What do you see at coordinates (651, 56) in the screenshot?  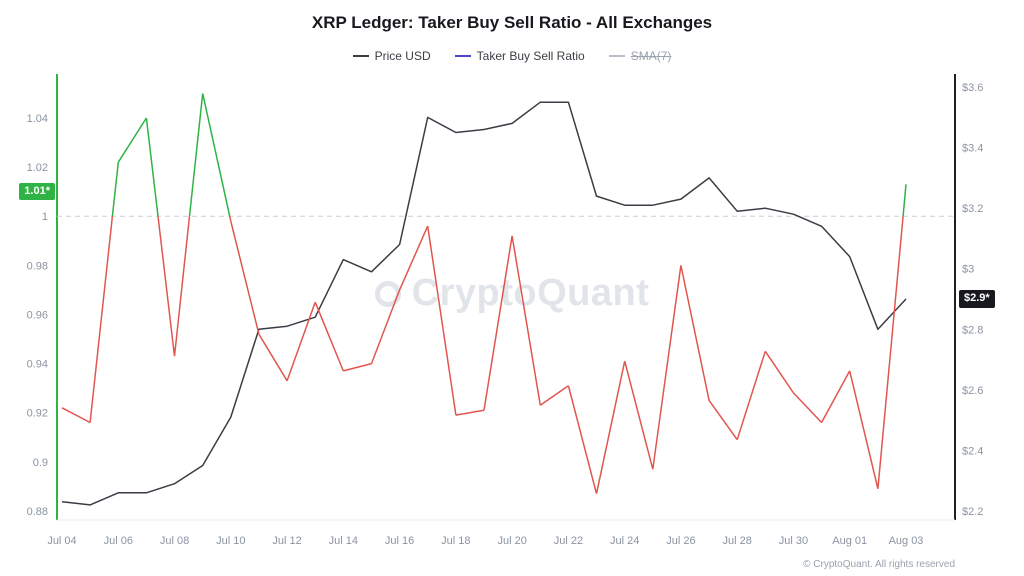 I see `legend-label-sma7: SMA(7)` at bounding box center [651, 56].